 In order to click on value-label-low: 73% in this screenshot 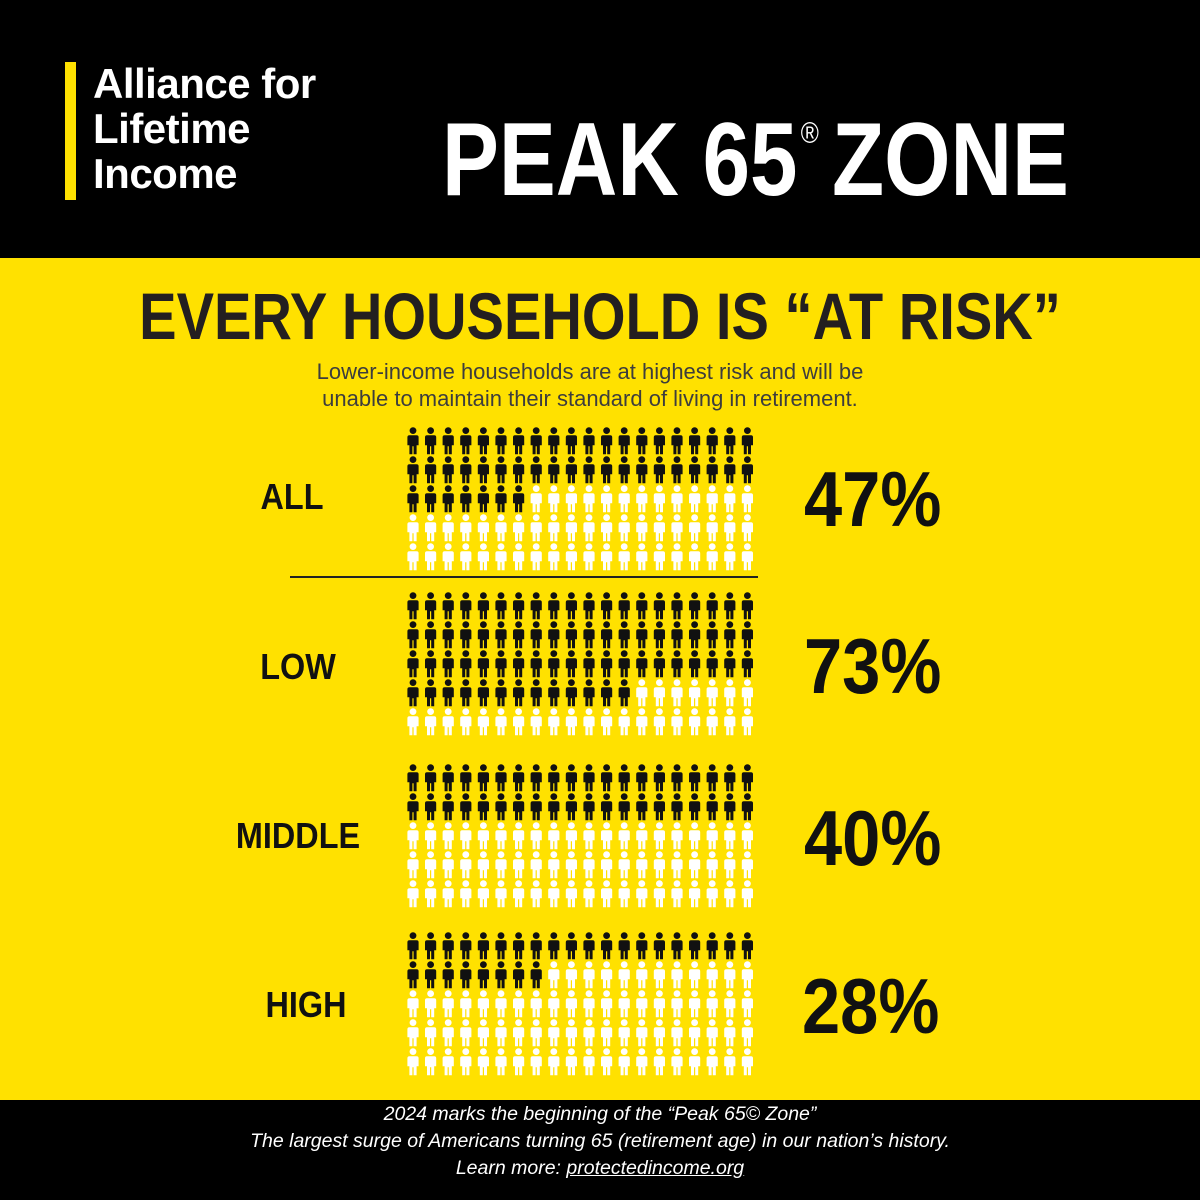, I will do `click(873, 666)`.